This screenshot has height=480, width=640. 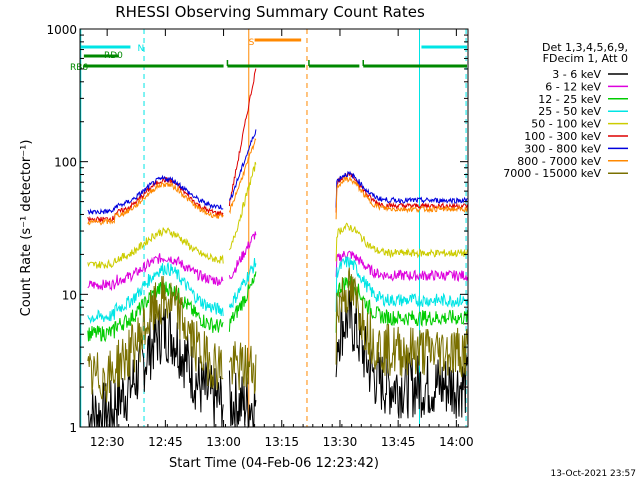 I want to click on x-tick-label: 13:00, so click(x=223, y=442).